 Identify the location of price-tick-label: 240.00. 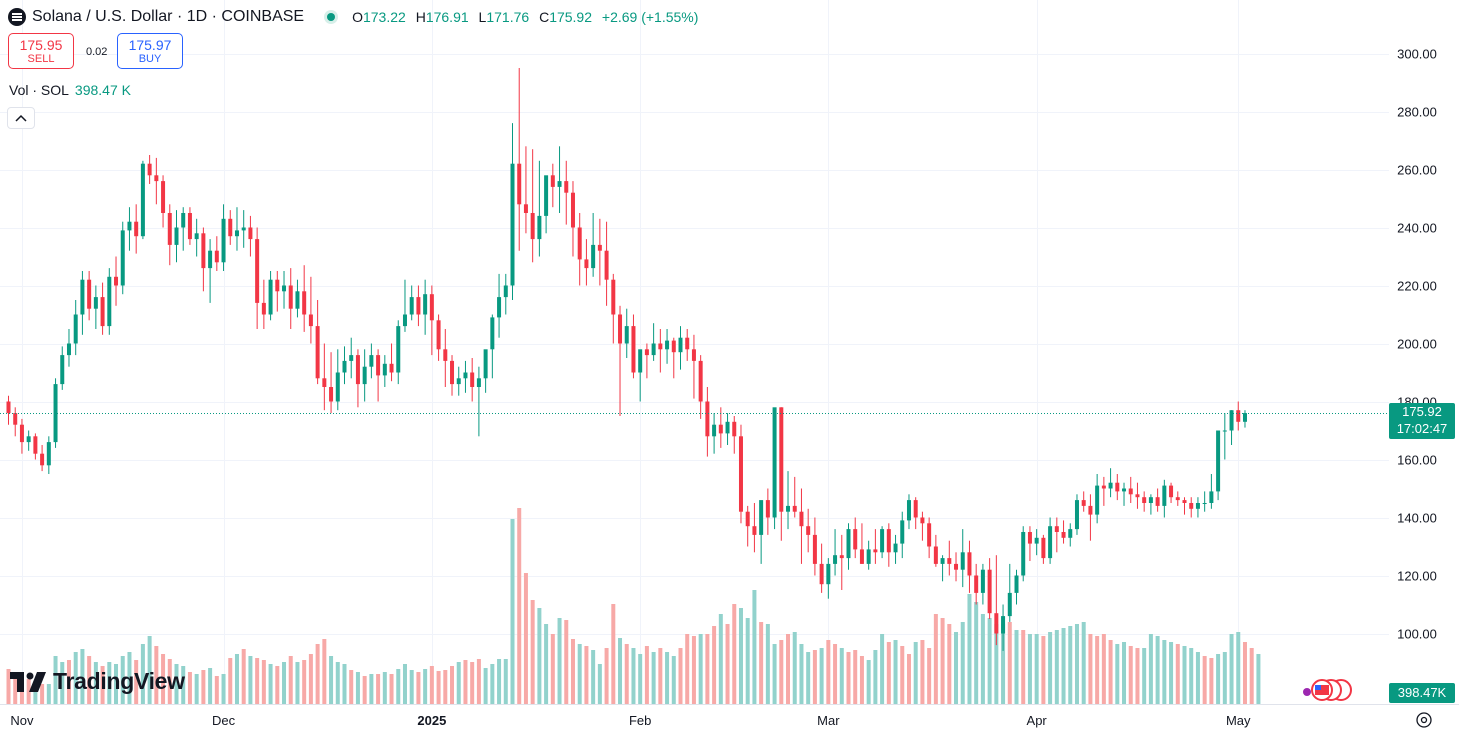
(1417, 228).